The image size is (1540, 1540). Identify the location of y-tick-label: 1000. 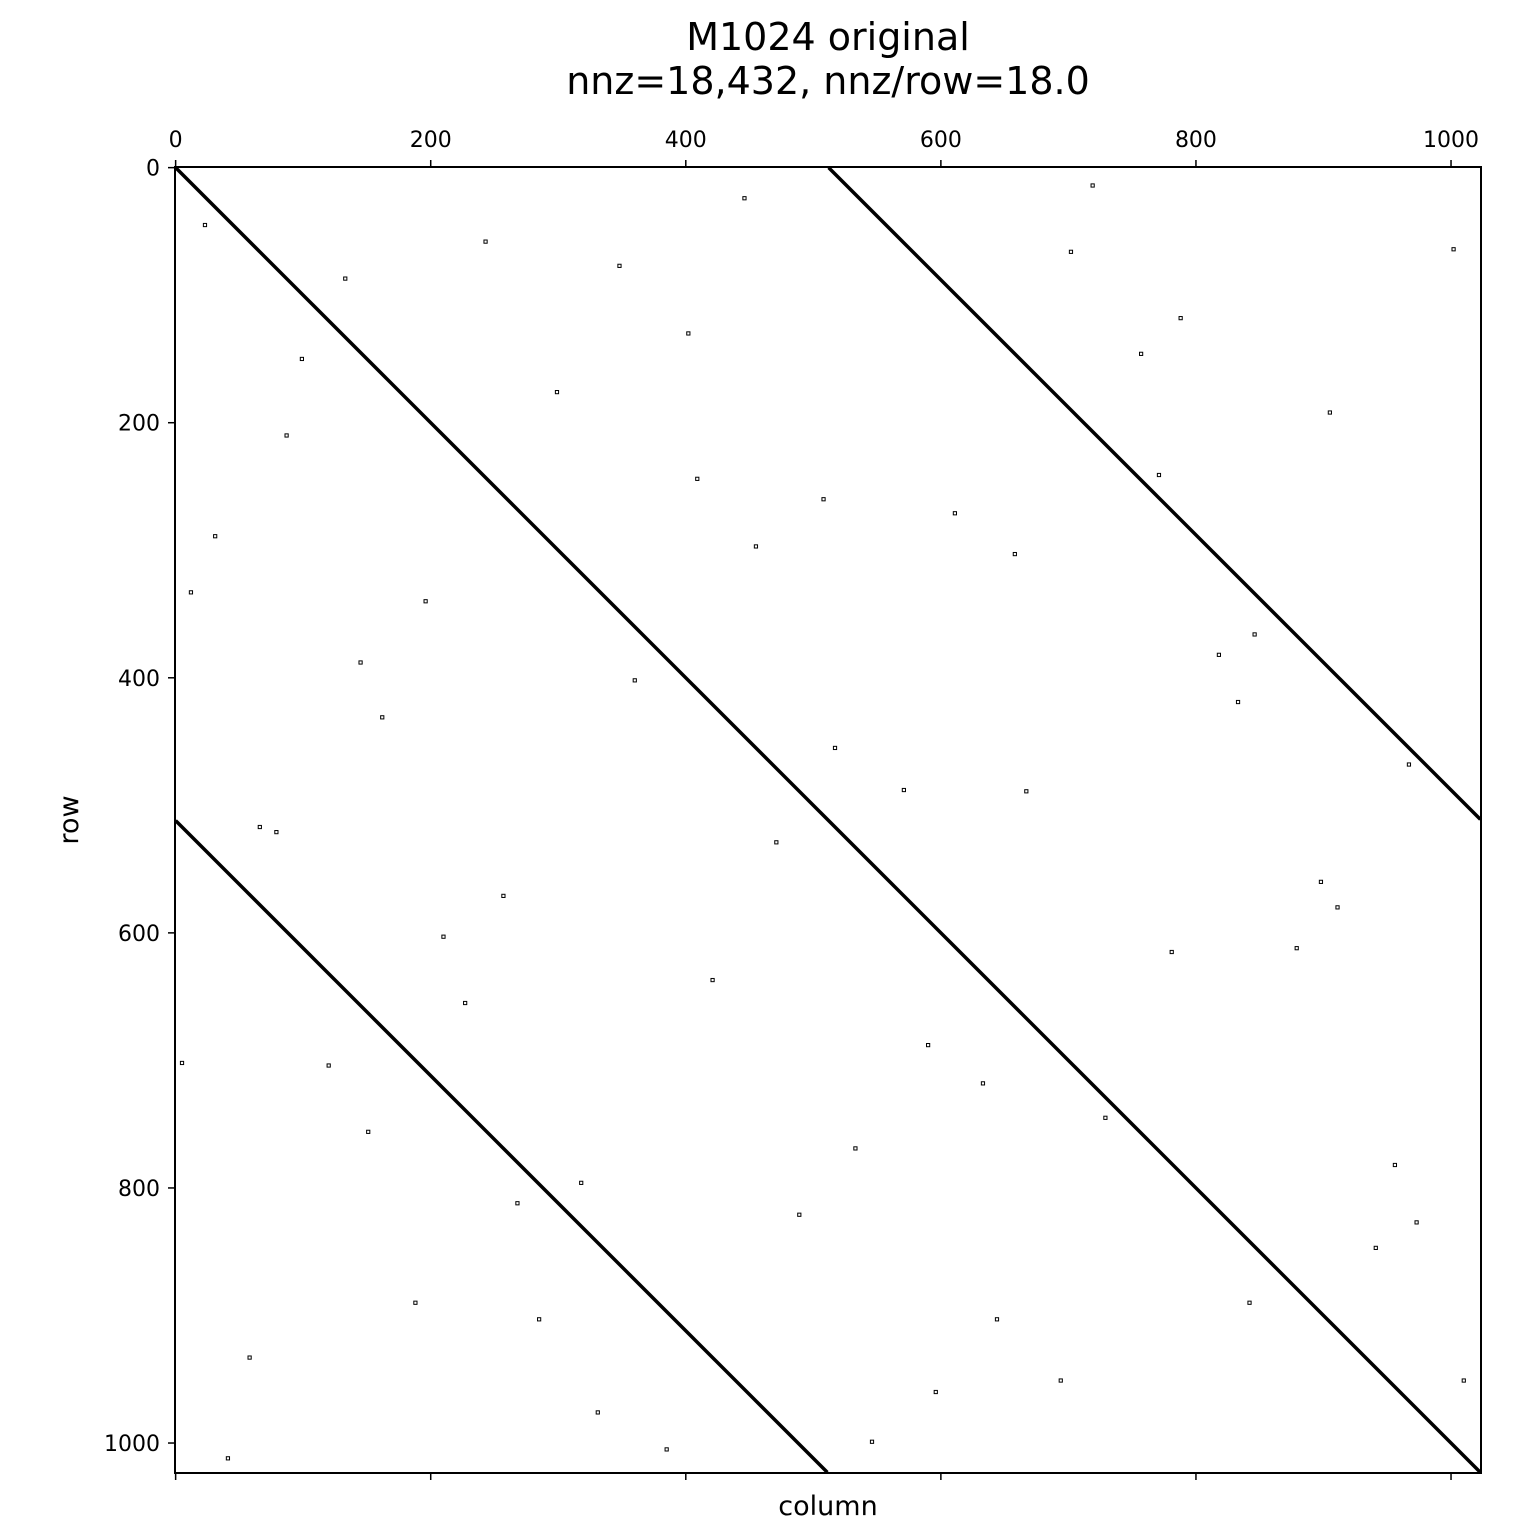
(132, 1444).